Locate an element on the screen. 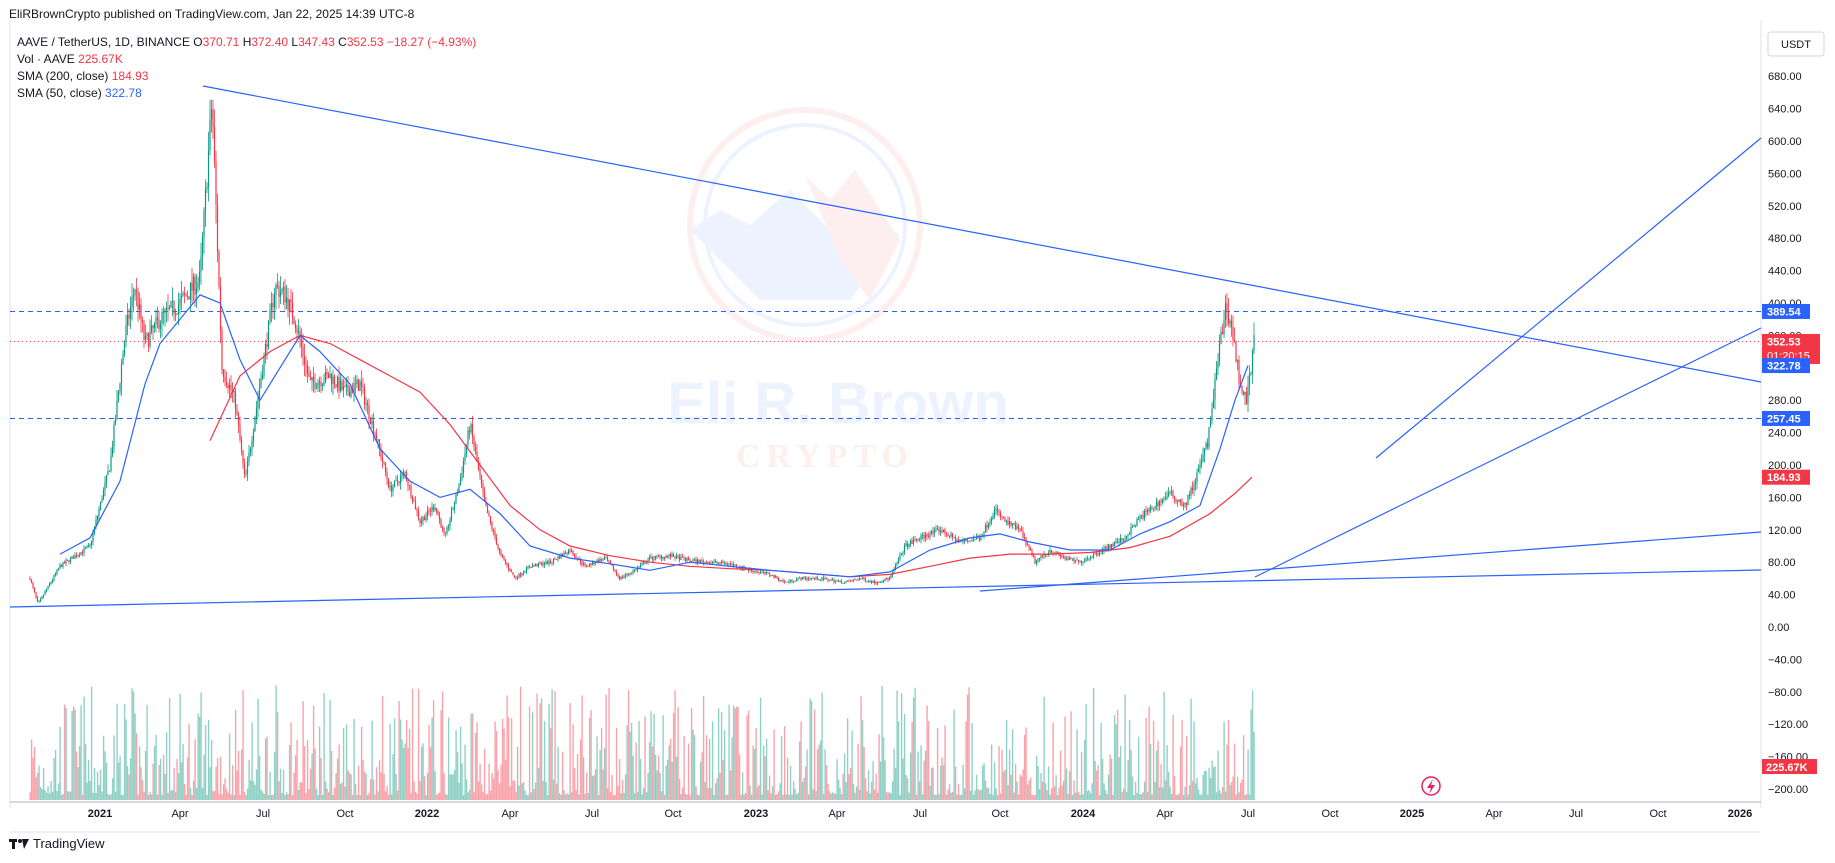 This screenshot has width=1835, height=863. channel-upper-trendline is located at coordinates (1568, 298).